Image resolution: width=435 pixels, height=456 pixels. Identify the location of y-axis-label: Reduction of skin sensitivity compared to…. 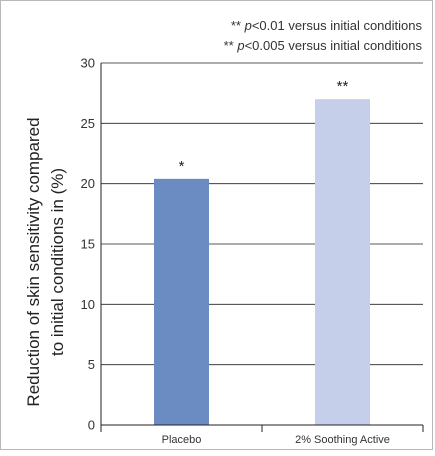
(45, 261).